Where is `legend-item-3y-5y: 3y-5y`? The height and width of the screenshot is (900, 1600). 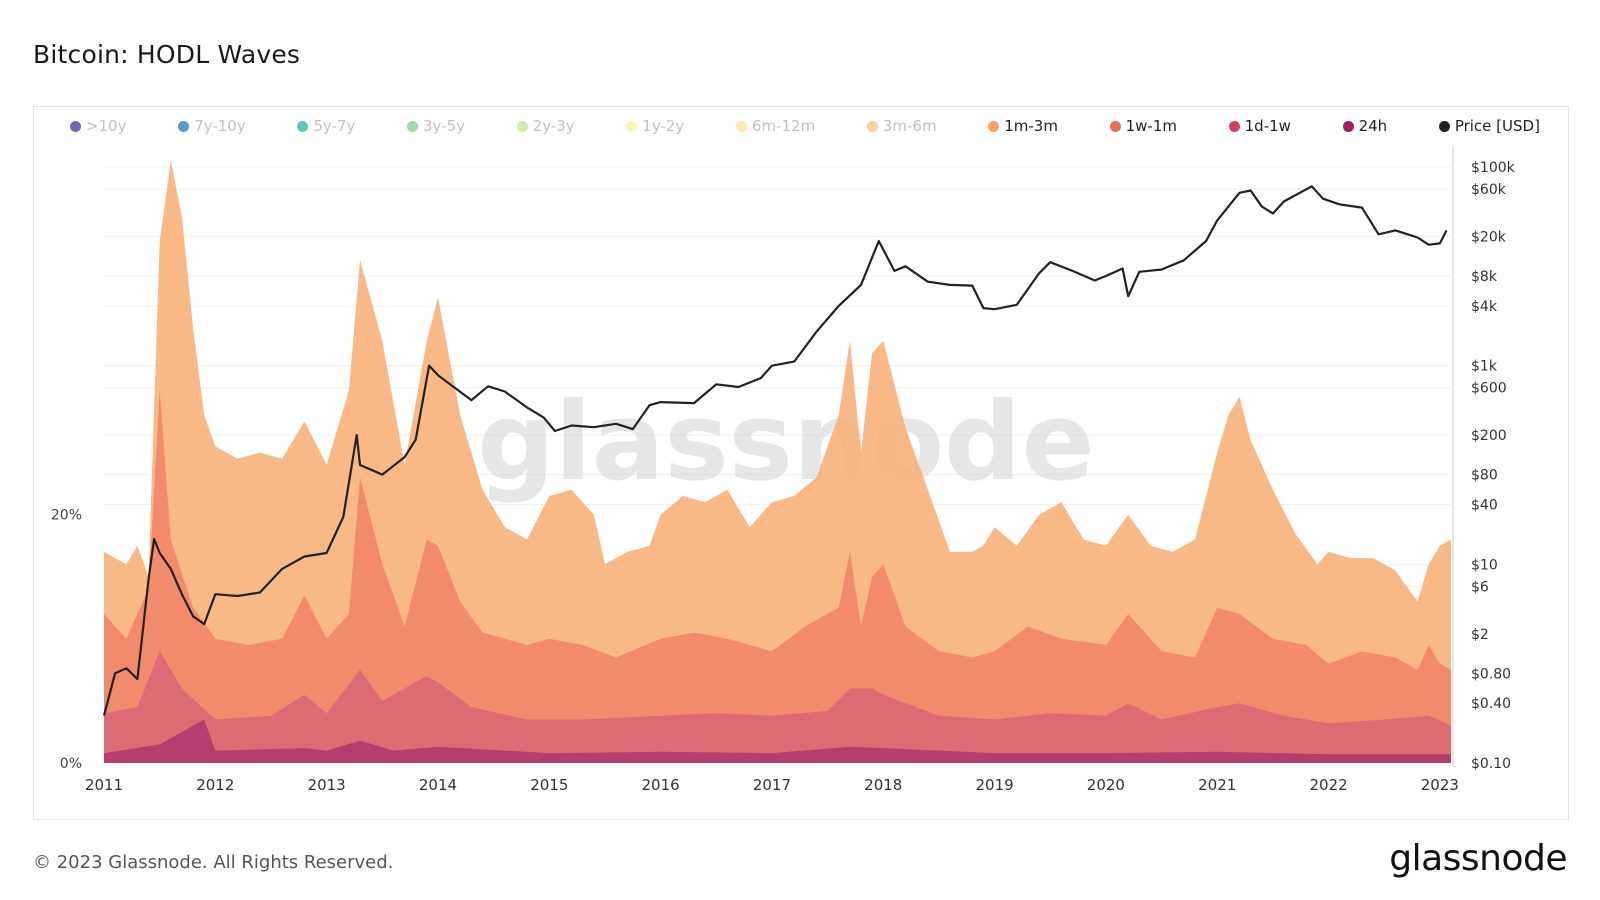
legend-item-3y-5y: 3y-5y is located at coordinates (436, 126).